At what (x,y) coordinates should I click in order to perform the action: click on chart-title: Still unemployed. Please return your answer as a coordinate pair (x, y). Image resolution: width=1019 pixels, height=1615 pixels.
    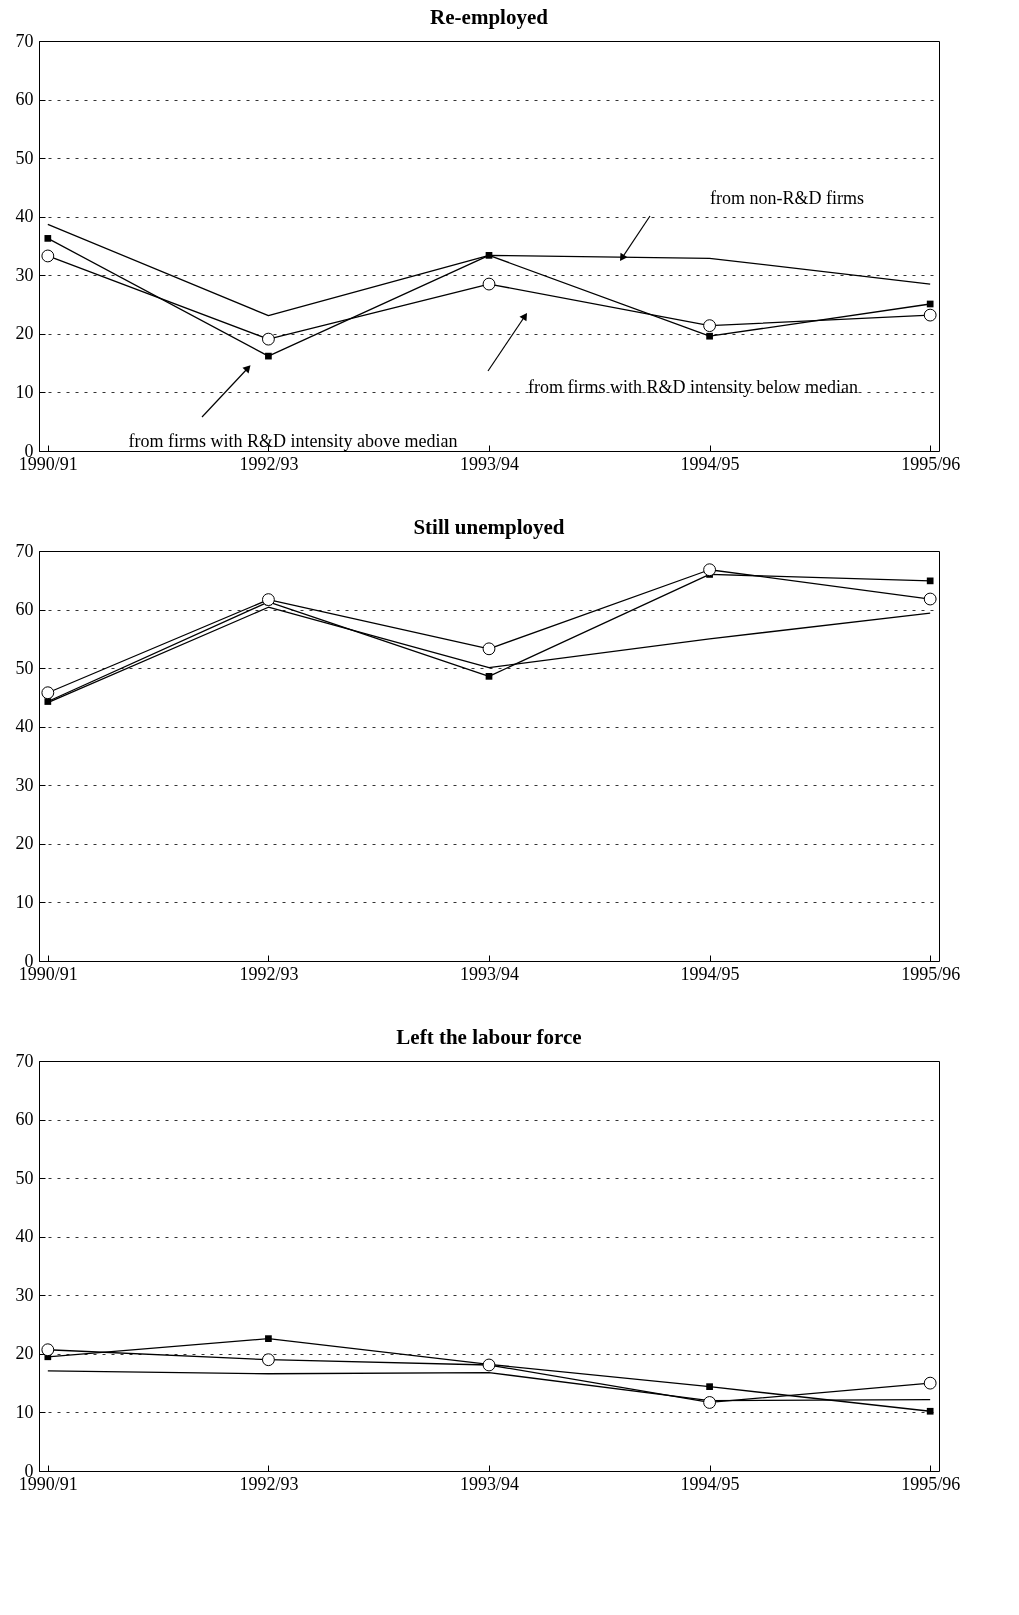
    Looking at the image, I should click on (489, 527).